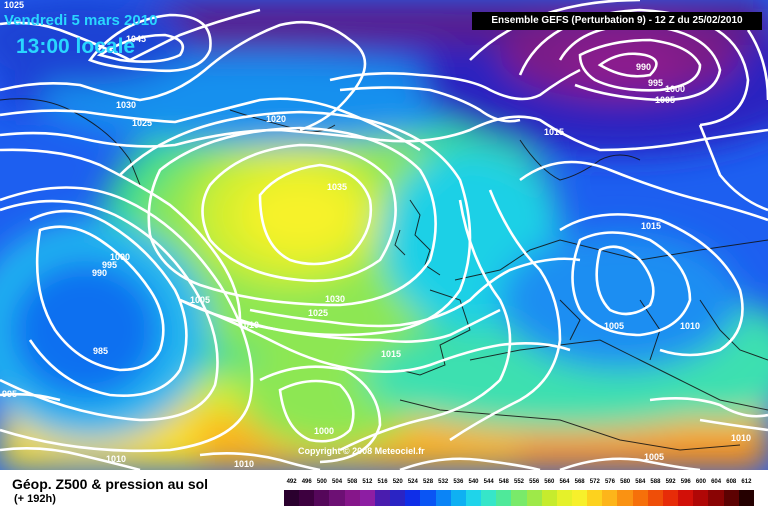 The width and height of the screenshot is (768, 512). Describe the element at coordinates (352, 482) in the screenshot. I see `color-scale-label: 508` at that location.